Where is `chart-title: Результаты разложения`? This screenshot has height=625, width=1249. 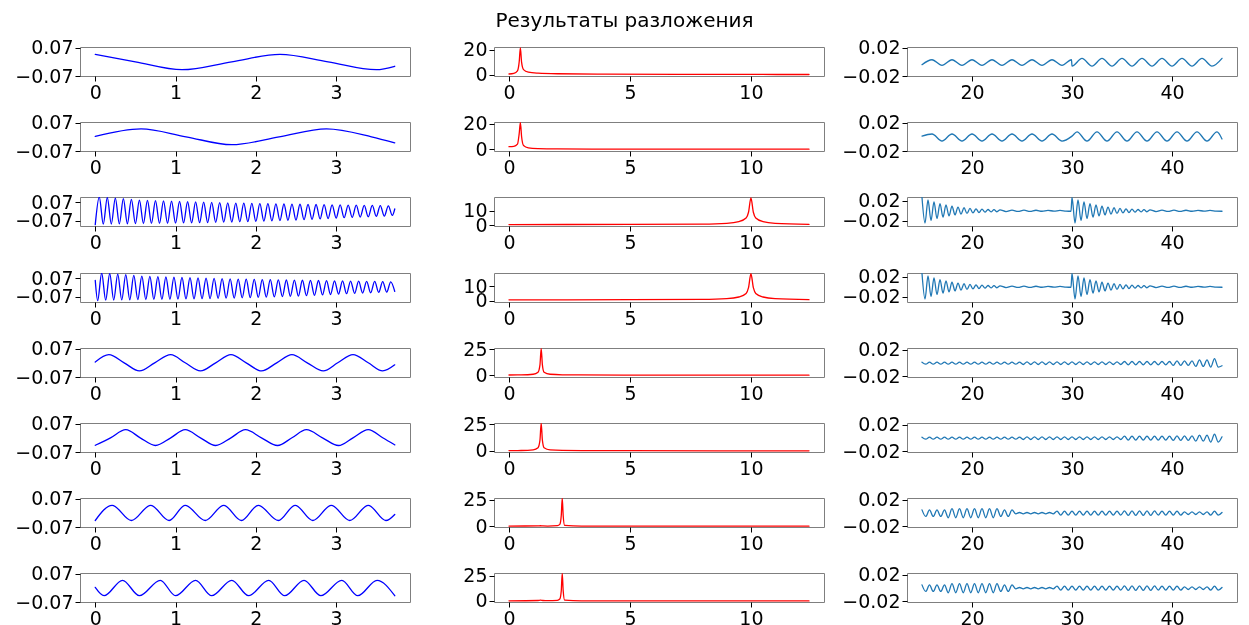
chart-title: Результаты разложения is located at coordinates (624, 20).